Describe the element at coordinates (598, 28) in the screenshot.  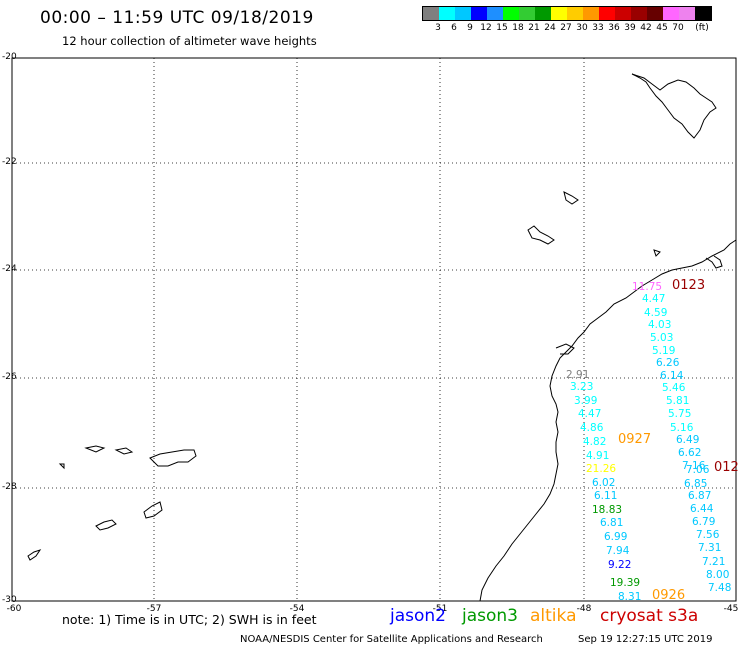
I see `legend-label: 33` at that location.